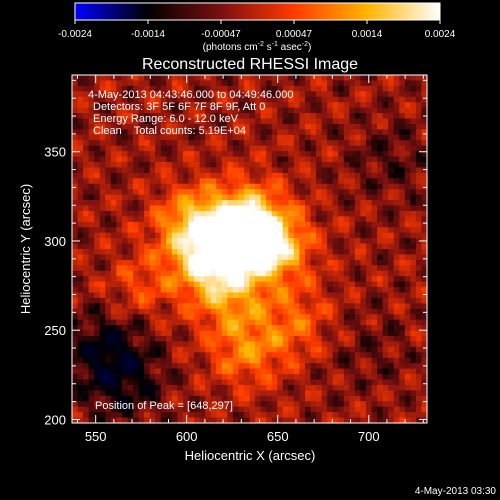  What do you see at coordinates (55, 330) in the screenshot?
I see `y-tick-label: 250` at bounding box center [55, 330].